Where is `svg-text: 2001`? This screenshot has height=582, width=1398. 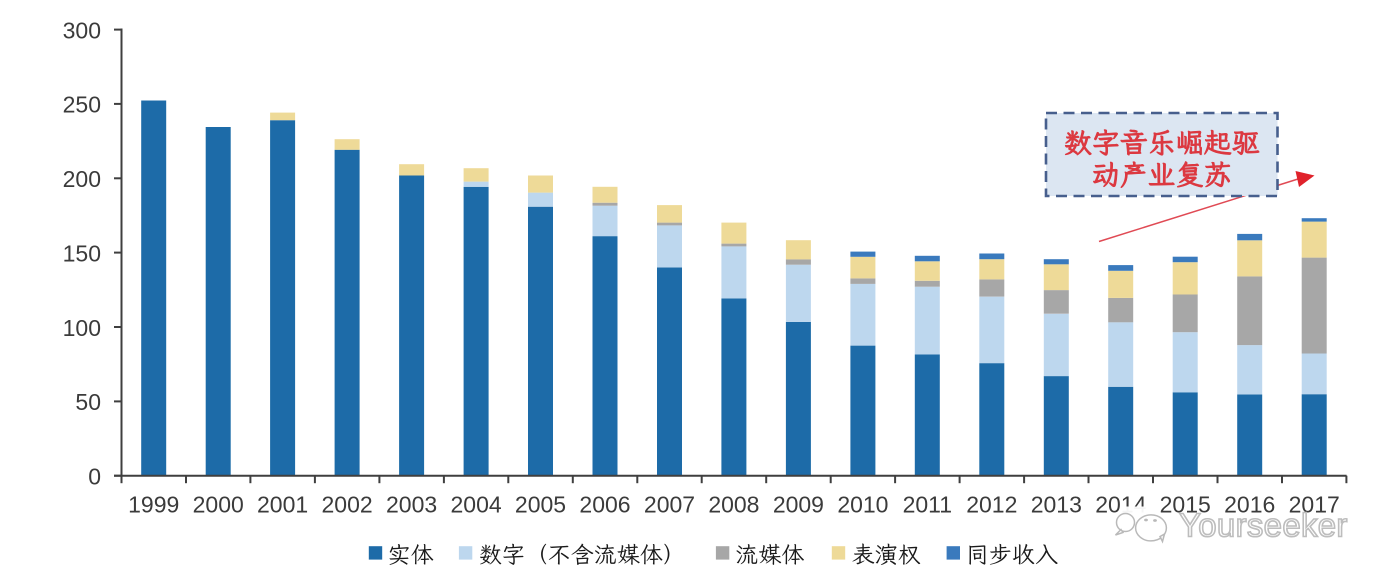 svg-text: 2001 is located at coordinates (282, 505).